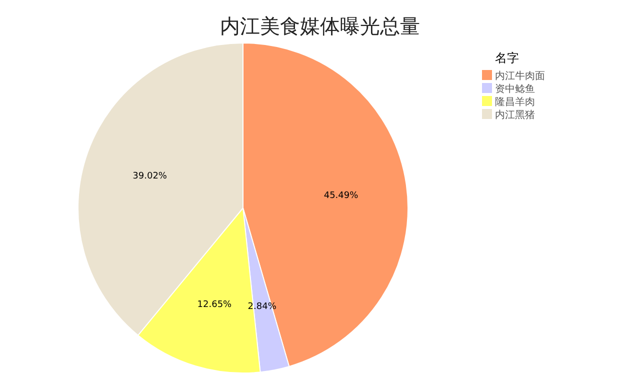 Image resolution: width=640 pixels, height=379 pixels. What do you see at coordinates (507, 58) in the screenshot?
I see `legend-title: 名字` at bounding box center [507, 58].